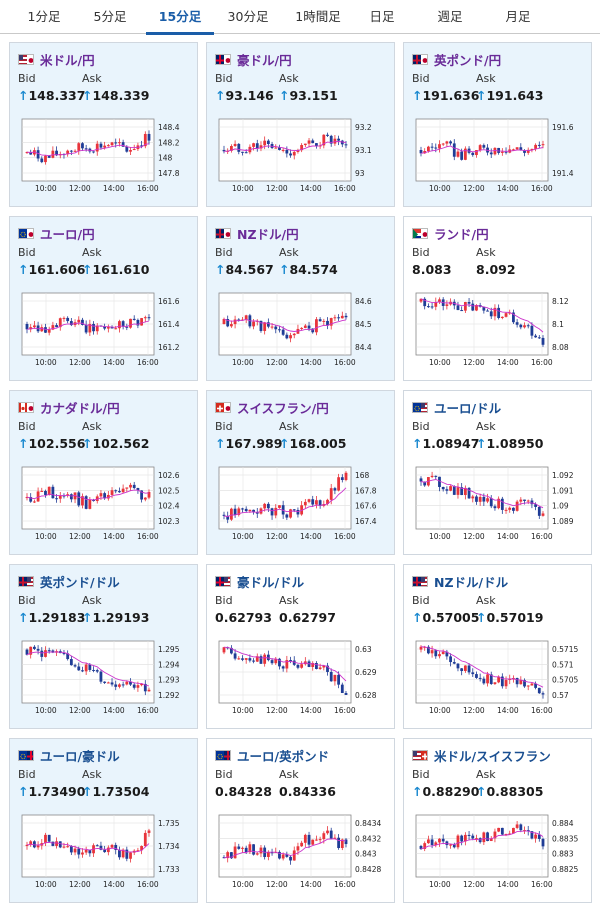  Describe the element at coordinates (115, 443) in the screenshot. I see `ask-value: ↑102.562` at that location.